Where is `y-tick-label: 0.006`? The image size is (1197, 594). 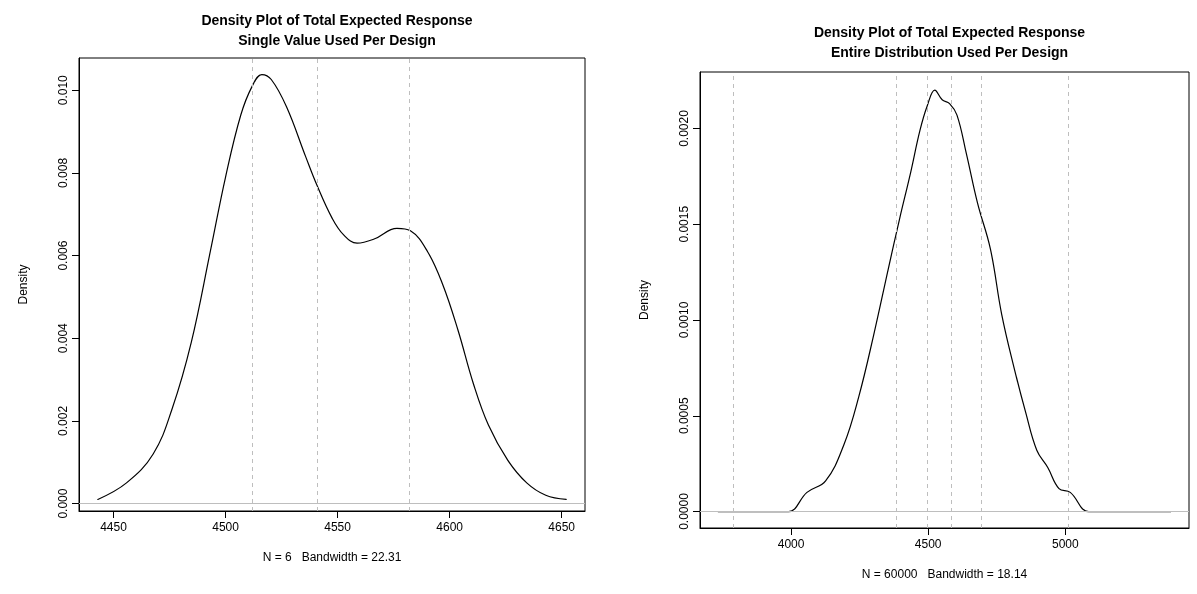 y-tick-label: 0.006 is located at coordinates (63, 255).